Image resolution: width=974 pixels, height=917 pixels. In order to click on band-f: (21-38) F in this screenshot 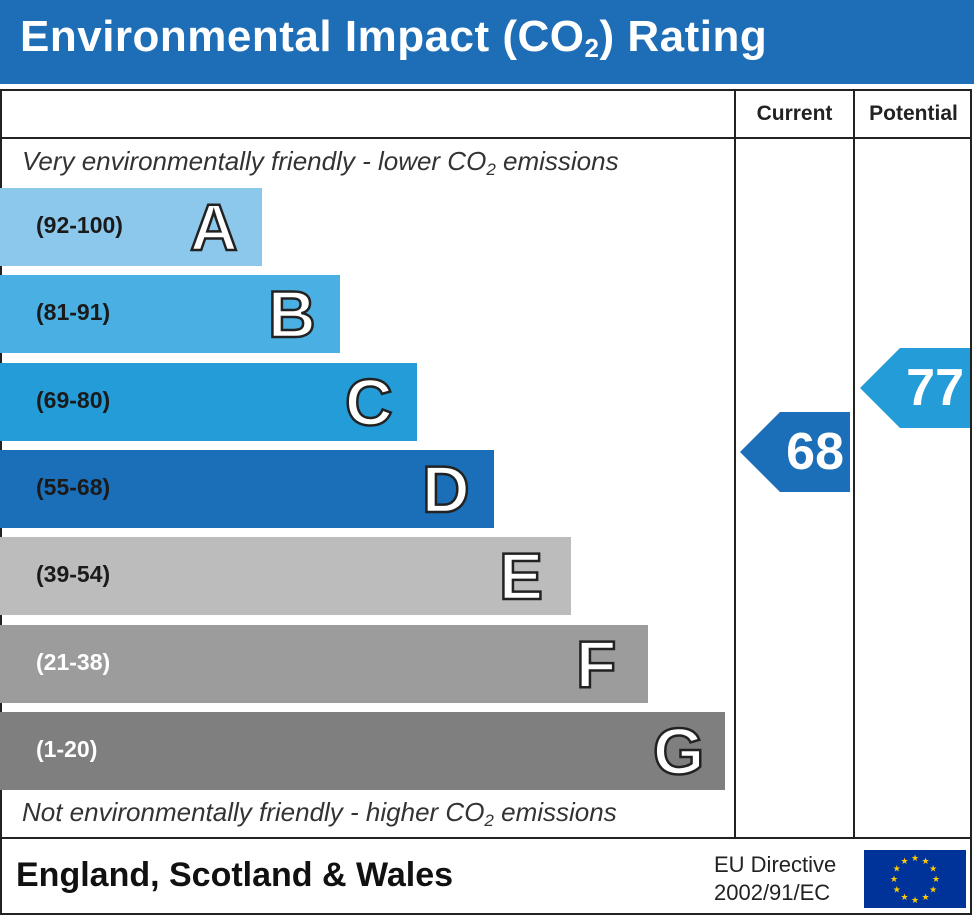, I will do `click(324, 663)`.